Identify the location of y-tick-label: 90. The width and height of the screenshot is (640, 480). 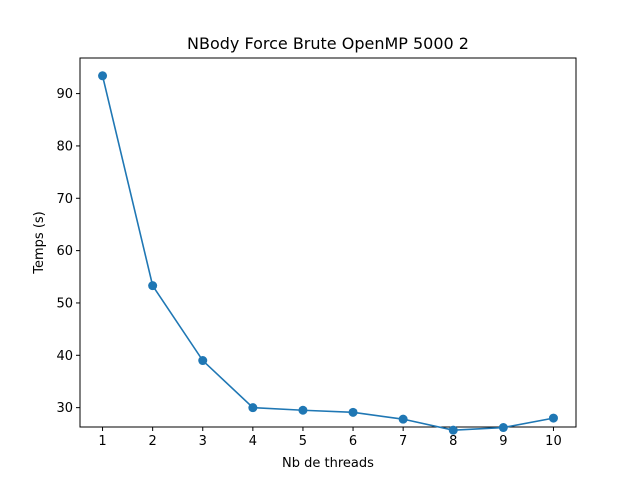
(64, 94).